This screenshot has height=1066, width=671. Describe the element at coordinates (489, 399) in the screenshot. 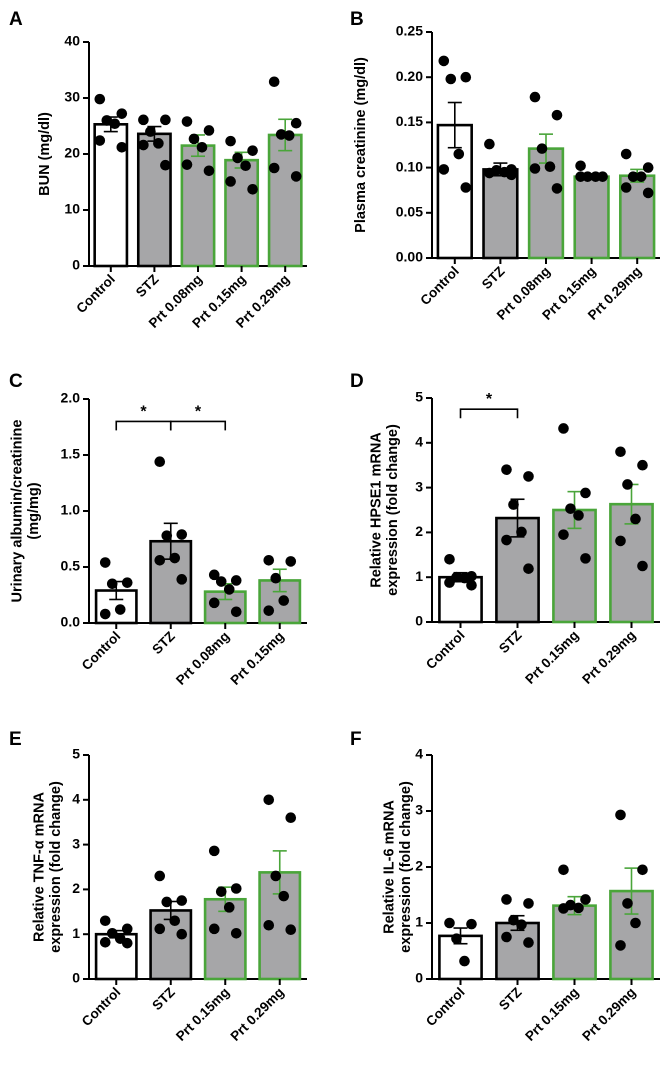

I see `significance-label: *` at that location.